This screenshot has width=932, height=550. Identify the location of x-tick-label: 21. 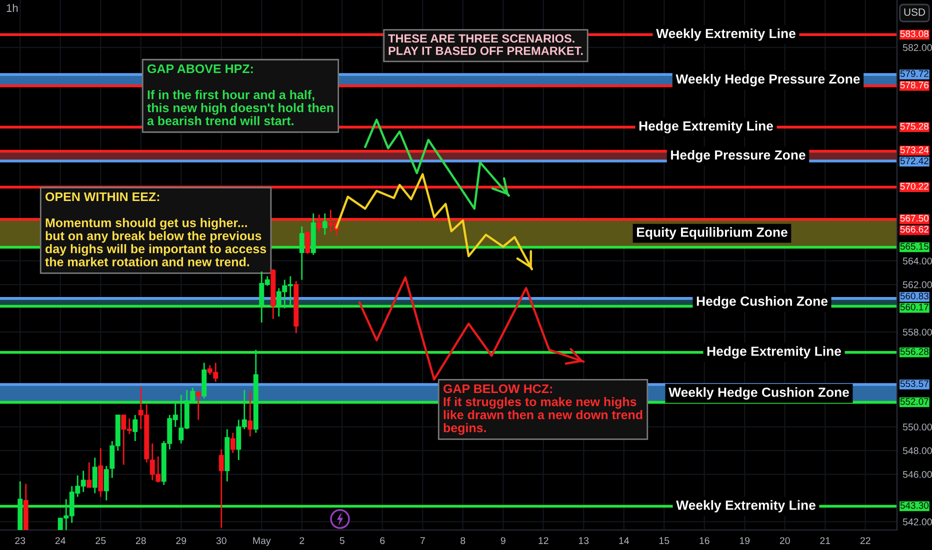
(825, 540).